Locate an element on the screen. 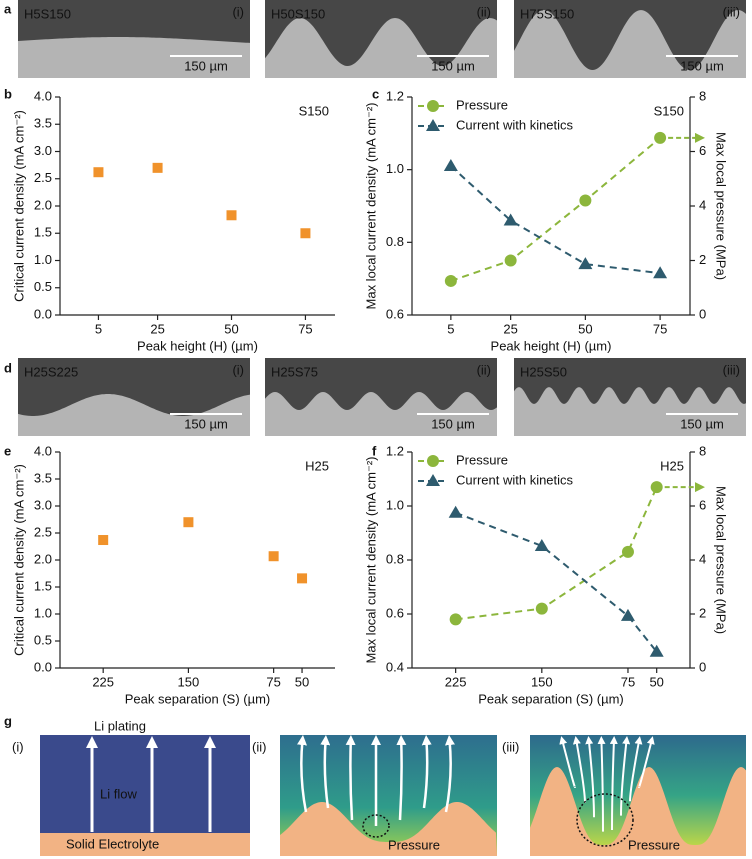  y2-tick-label: 2 is located at coordinates (702, 259).